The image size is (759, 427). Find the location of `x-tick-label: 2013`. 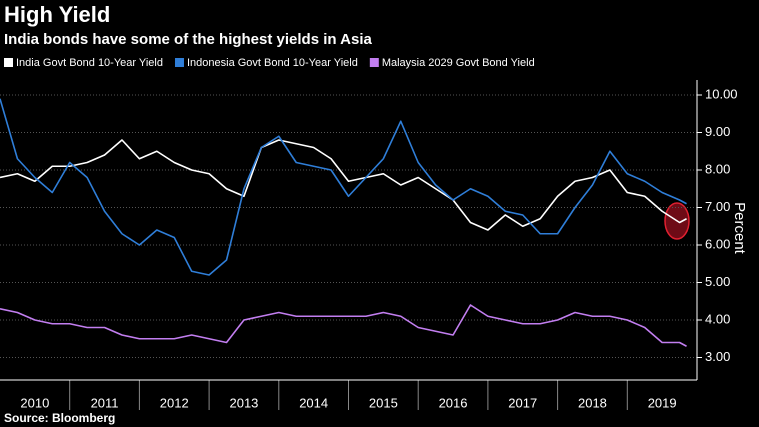

x-tick-label: 2013 is located at coordinates (243, 402).